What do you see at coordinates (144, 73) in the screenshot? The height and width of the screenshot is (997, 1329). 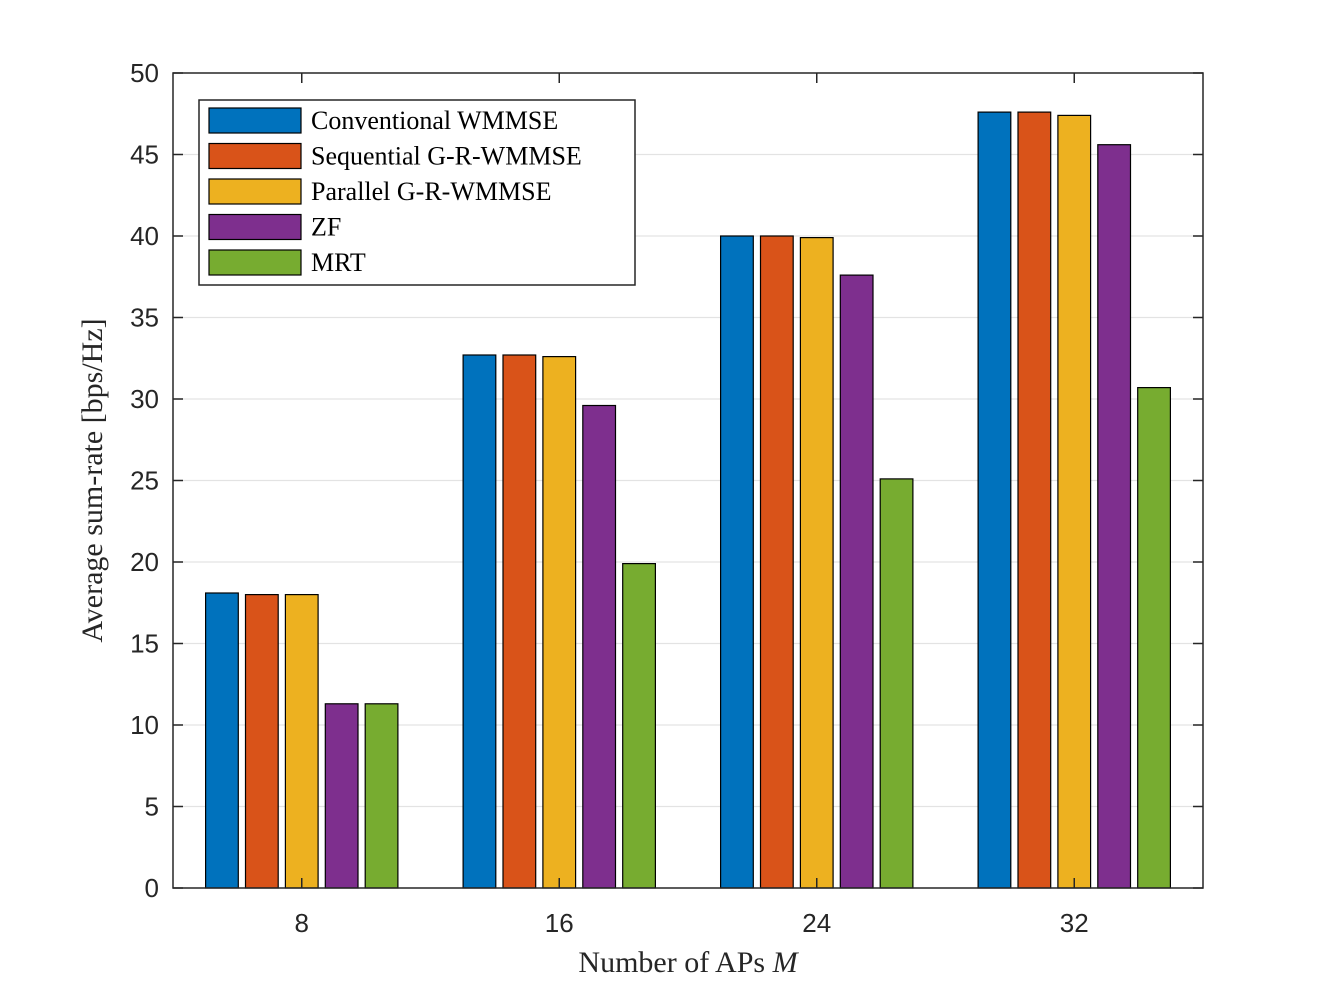 I see `y-tick-label: 50` at bounding box center [144, 73].